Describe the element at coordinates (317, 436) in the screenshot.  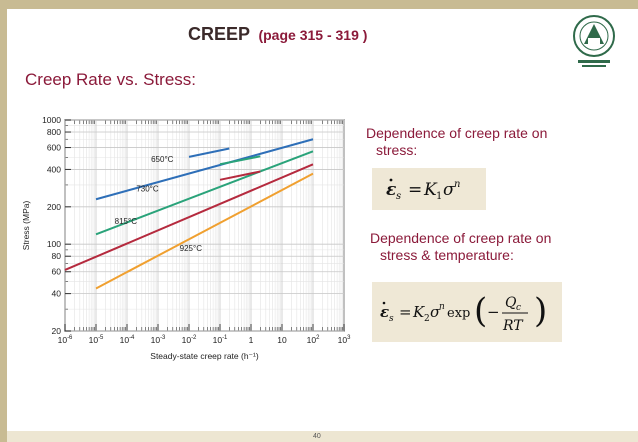
I see `page-number: 40` at that location.